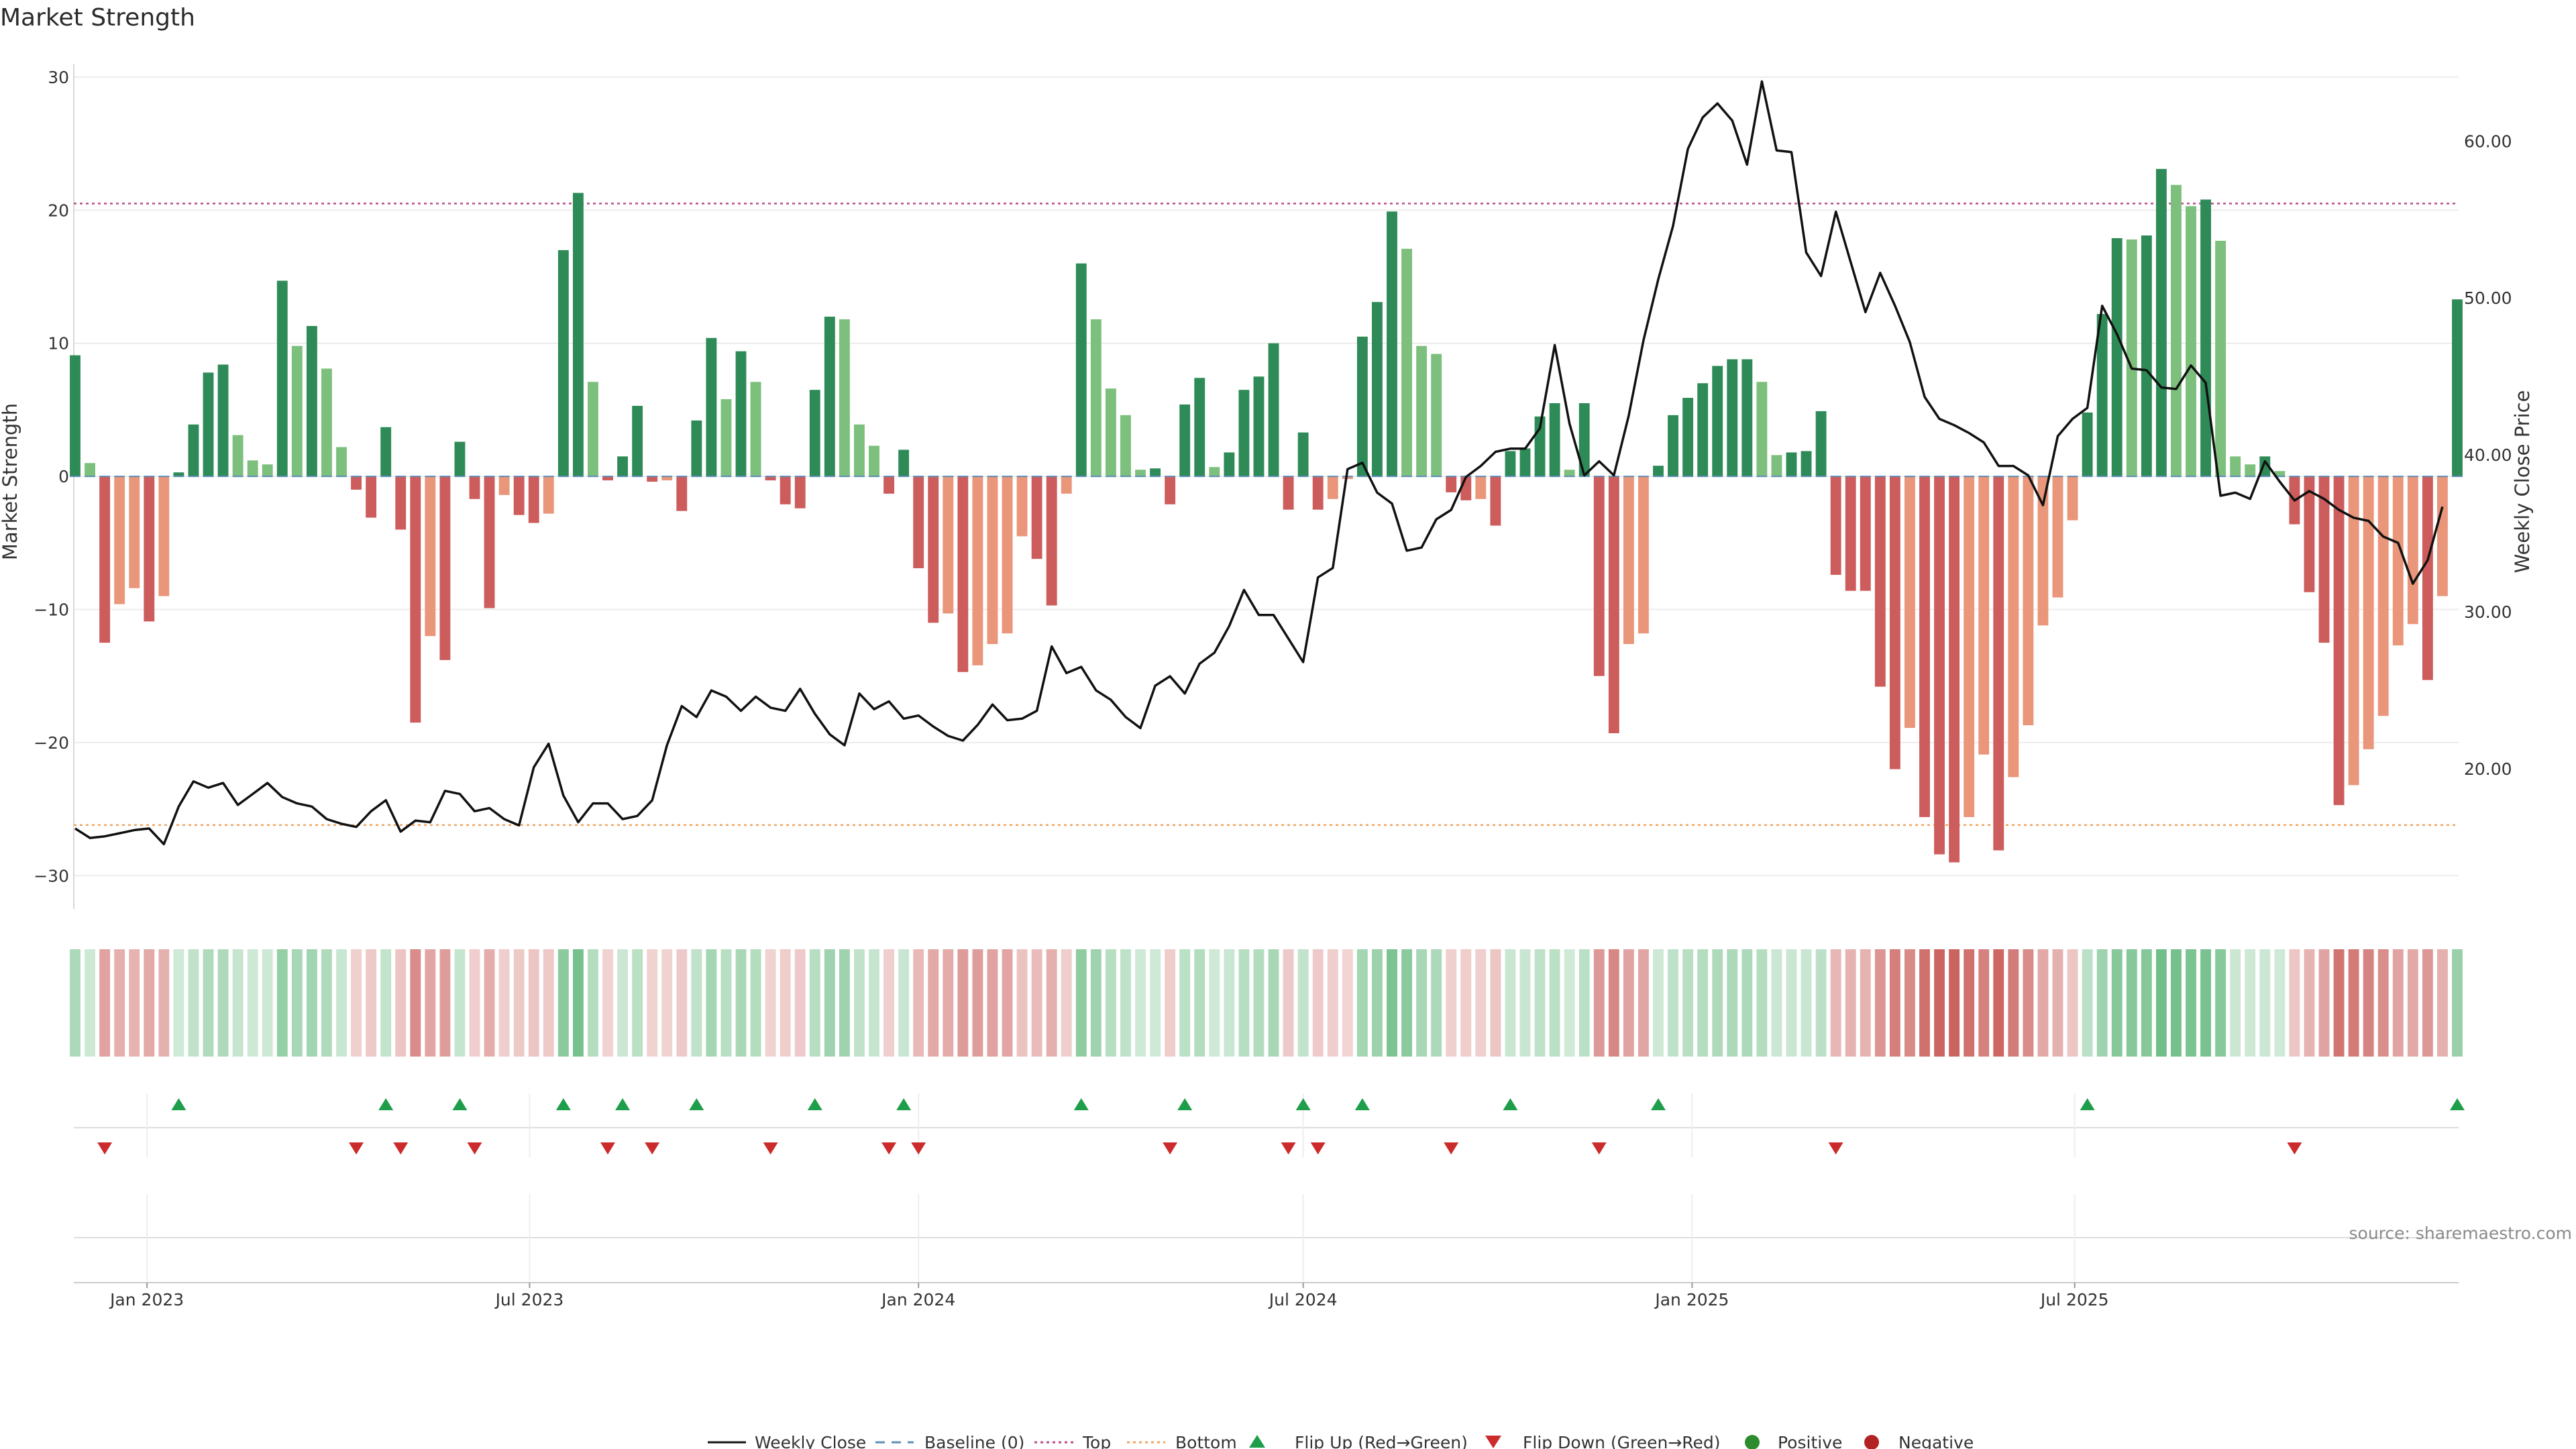 The width and height of the screenshot is (2576, 1449). Describe the element at coordinates (58, 77) in the screenshot. I see `y-tick-label: 30` at that location.